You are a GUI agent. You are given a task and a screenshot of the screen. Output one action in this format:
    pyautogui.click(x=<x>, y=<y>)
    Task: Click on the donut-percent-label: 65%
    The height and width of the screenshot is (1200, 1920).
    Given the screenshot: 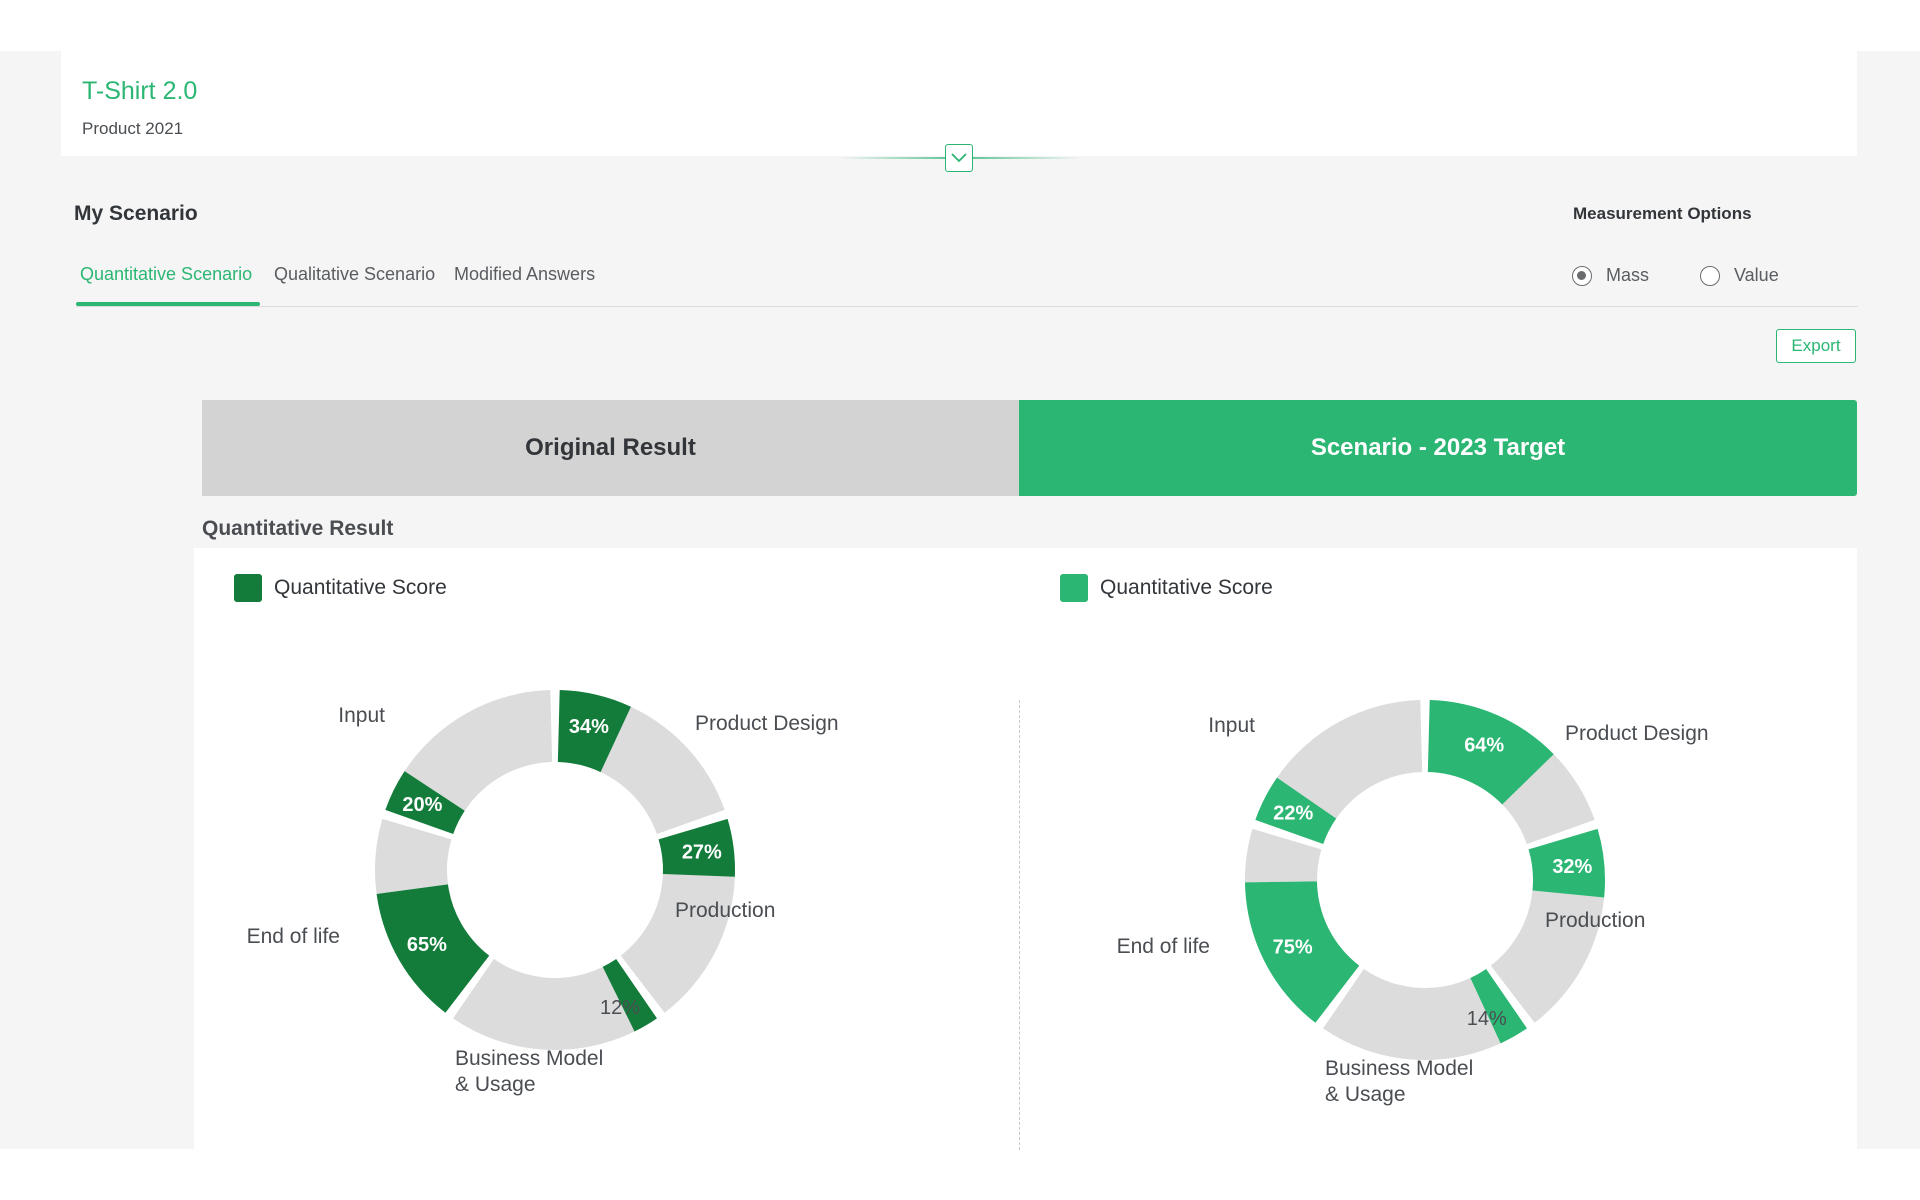 What is the action you would take?
    pyautogui.click(x=427, y=945)
    